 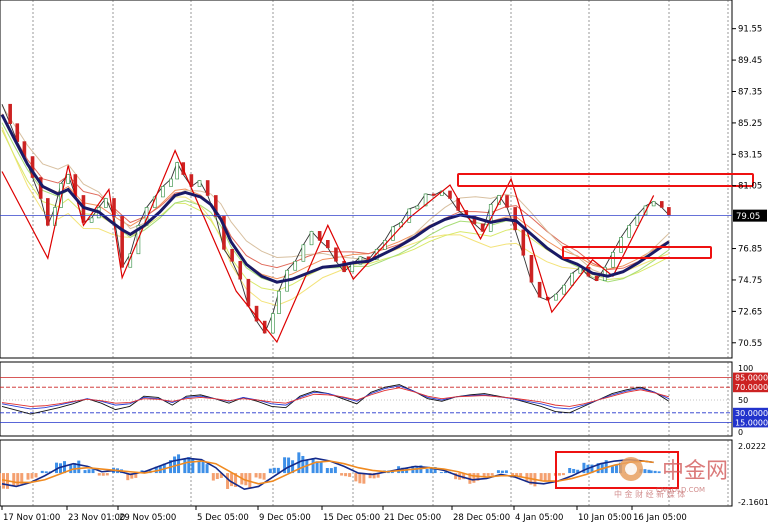 I want to click on x-tick-label: 17 Nov 01:00, so click(x=31, y=518).